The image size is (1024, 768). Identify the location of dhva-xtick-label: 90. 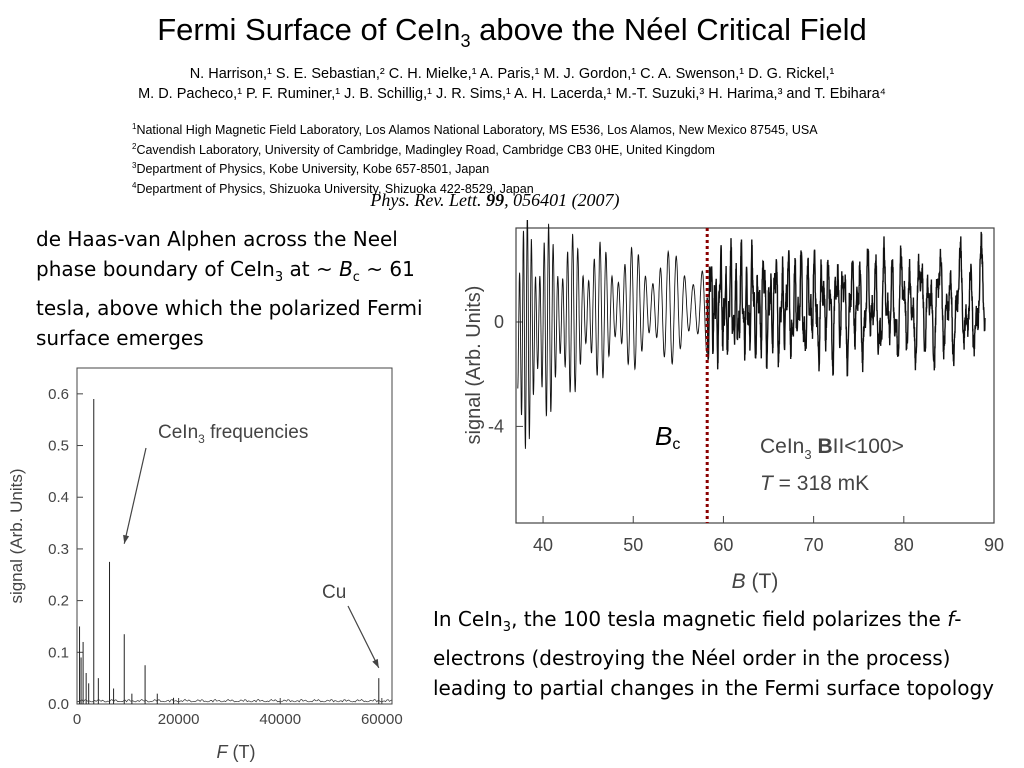
(994, 545).